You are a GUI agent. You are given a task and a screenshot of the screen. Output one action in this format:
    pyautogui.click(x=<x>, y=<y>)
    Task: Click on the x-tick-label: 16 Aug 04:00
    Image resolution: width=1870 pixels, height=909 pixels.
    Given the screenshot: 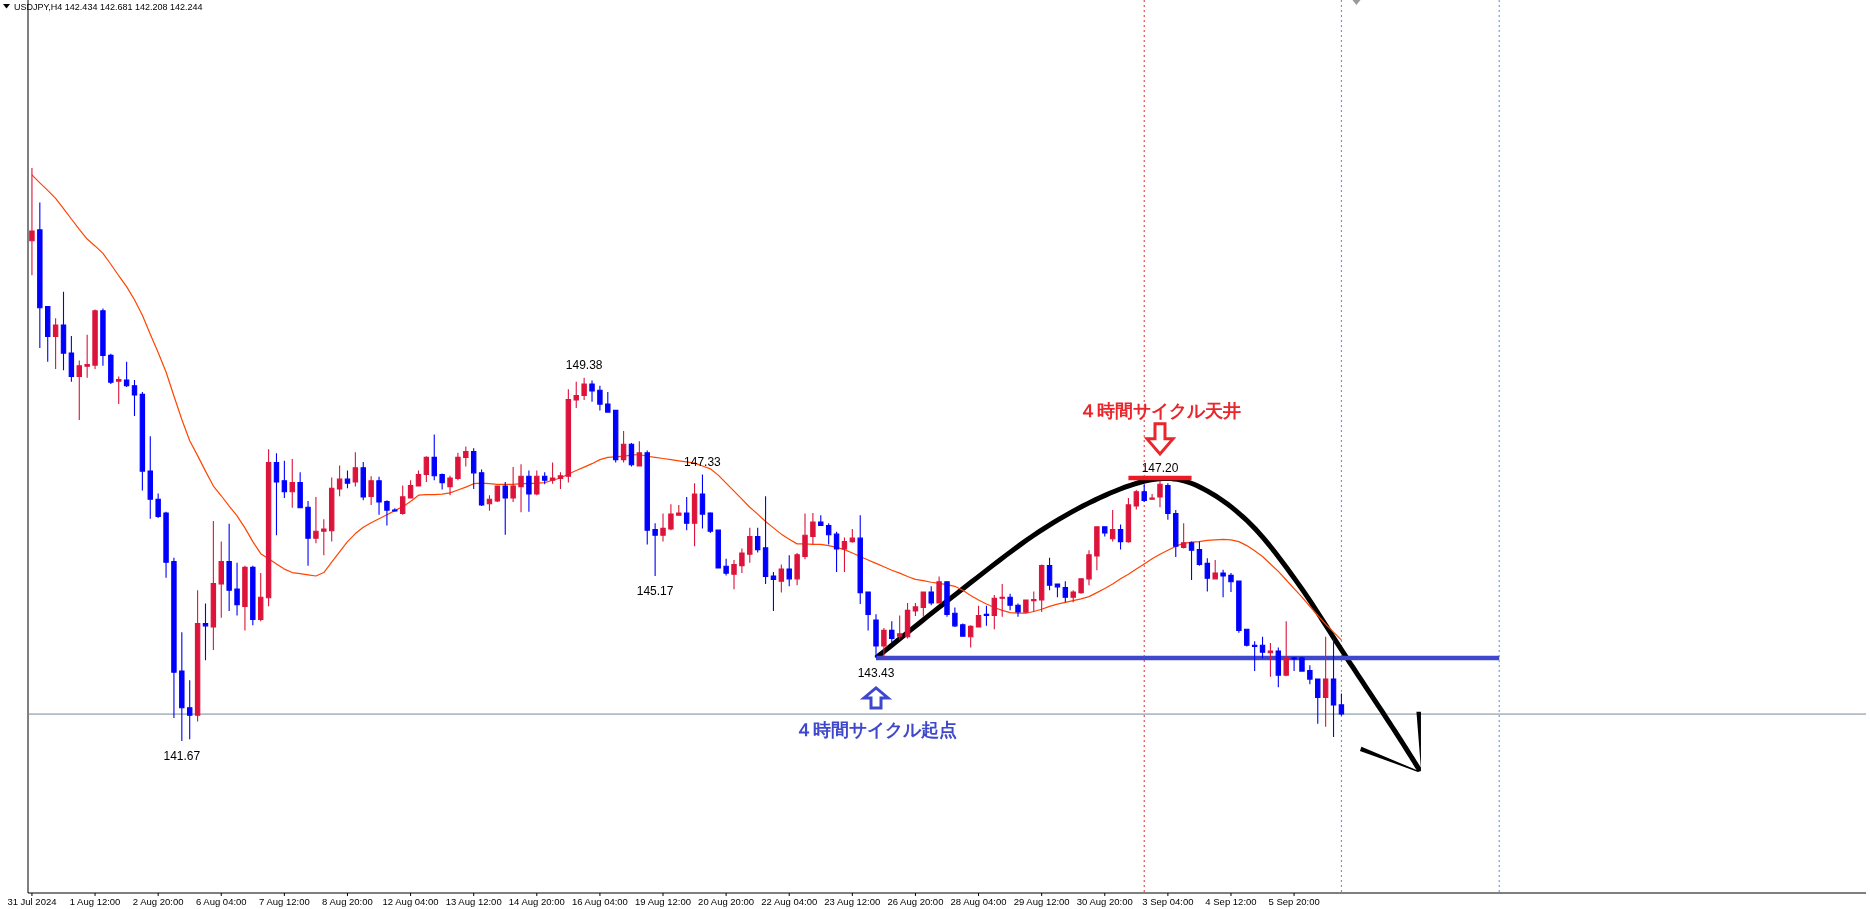 What is the action you would take?
    pyautogui.click(x=599, y=901)
    